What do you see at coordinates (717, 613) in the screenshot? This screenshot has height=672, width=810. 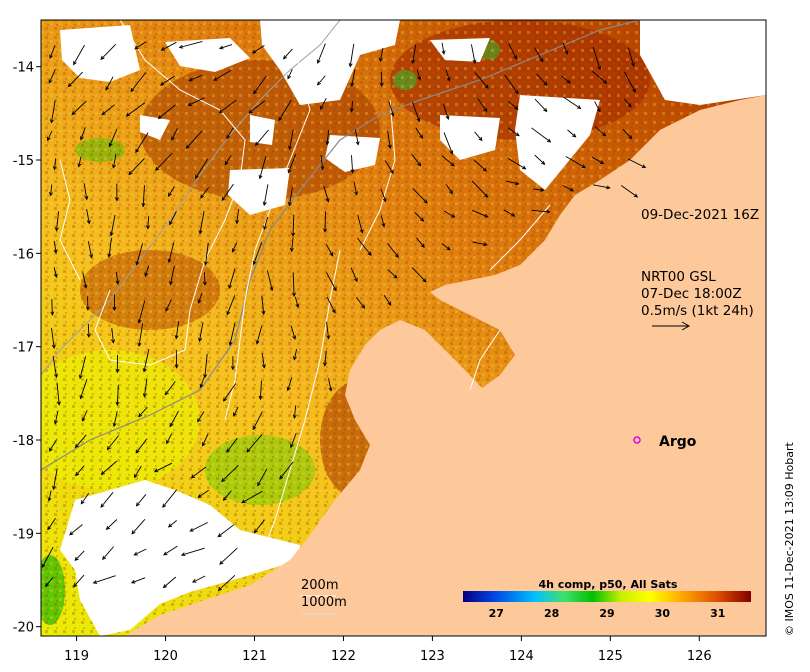 I see `colorbar-tick-label: 31` at bounding box center [717, 613].